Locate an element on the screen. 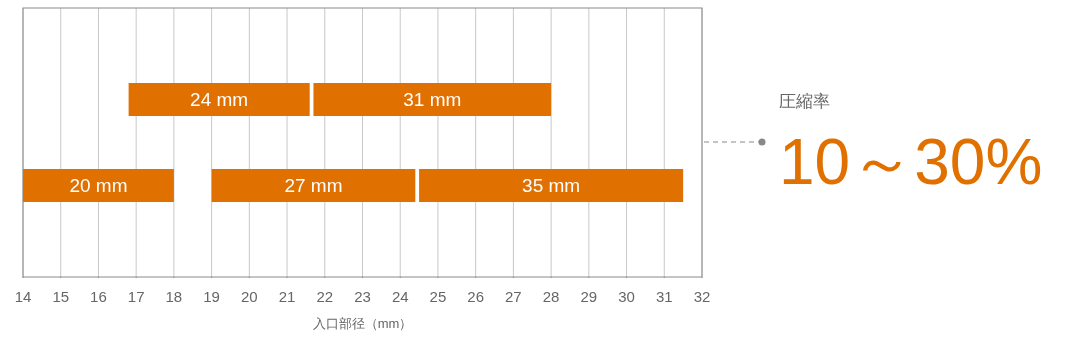 The image size is (1068, 339). x-tick-label: 26 is located at coordinates (476, 296).